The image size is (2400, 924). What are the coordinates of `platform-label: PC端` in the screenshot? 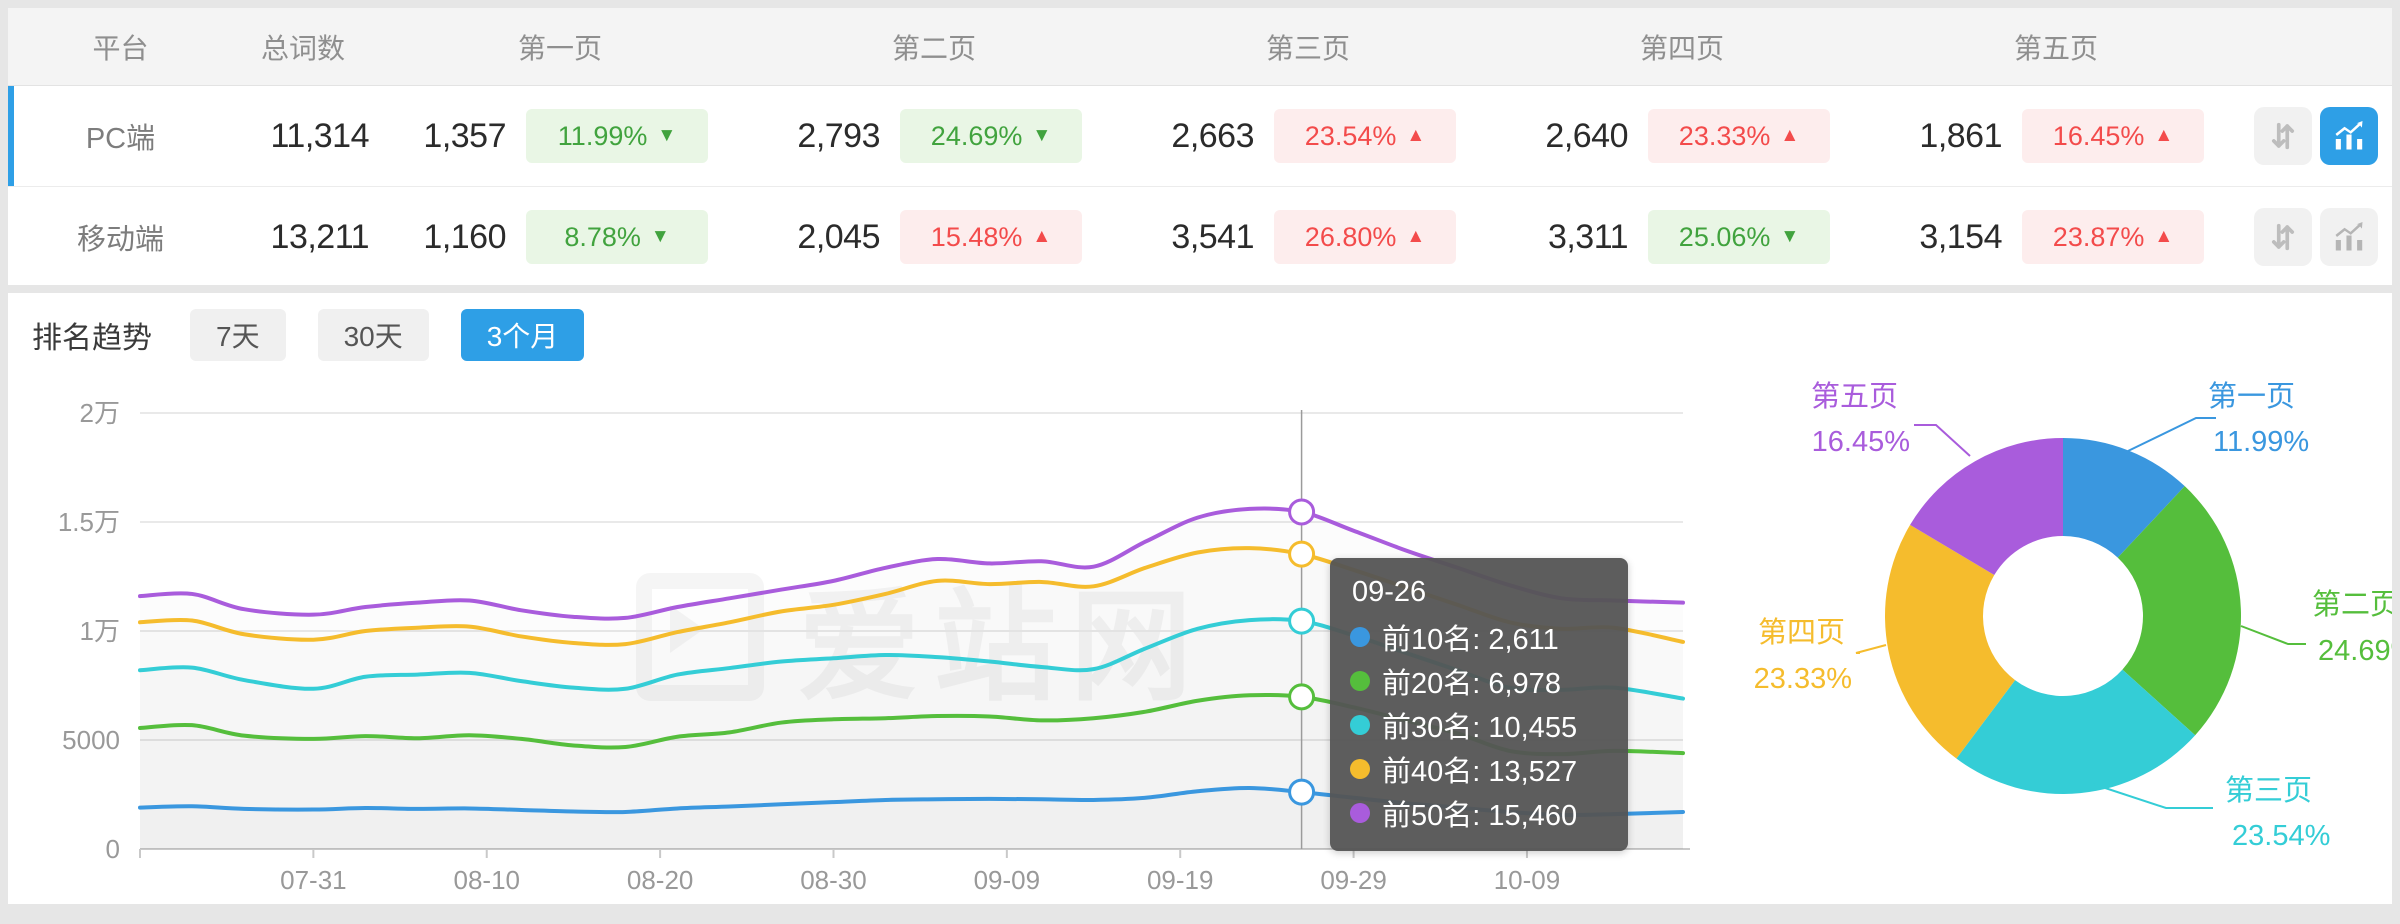 It's located at (120, 139).